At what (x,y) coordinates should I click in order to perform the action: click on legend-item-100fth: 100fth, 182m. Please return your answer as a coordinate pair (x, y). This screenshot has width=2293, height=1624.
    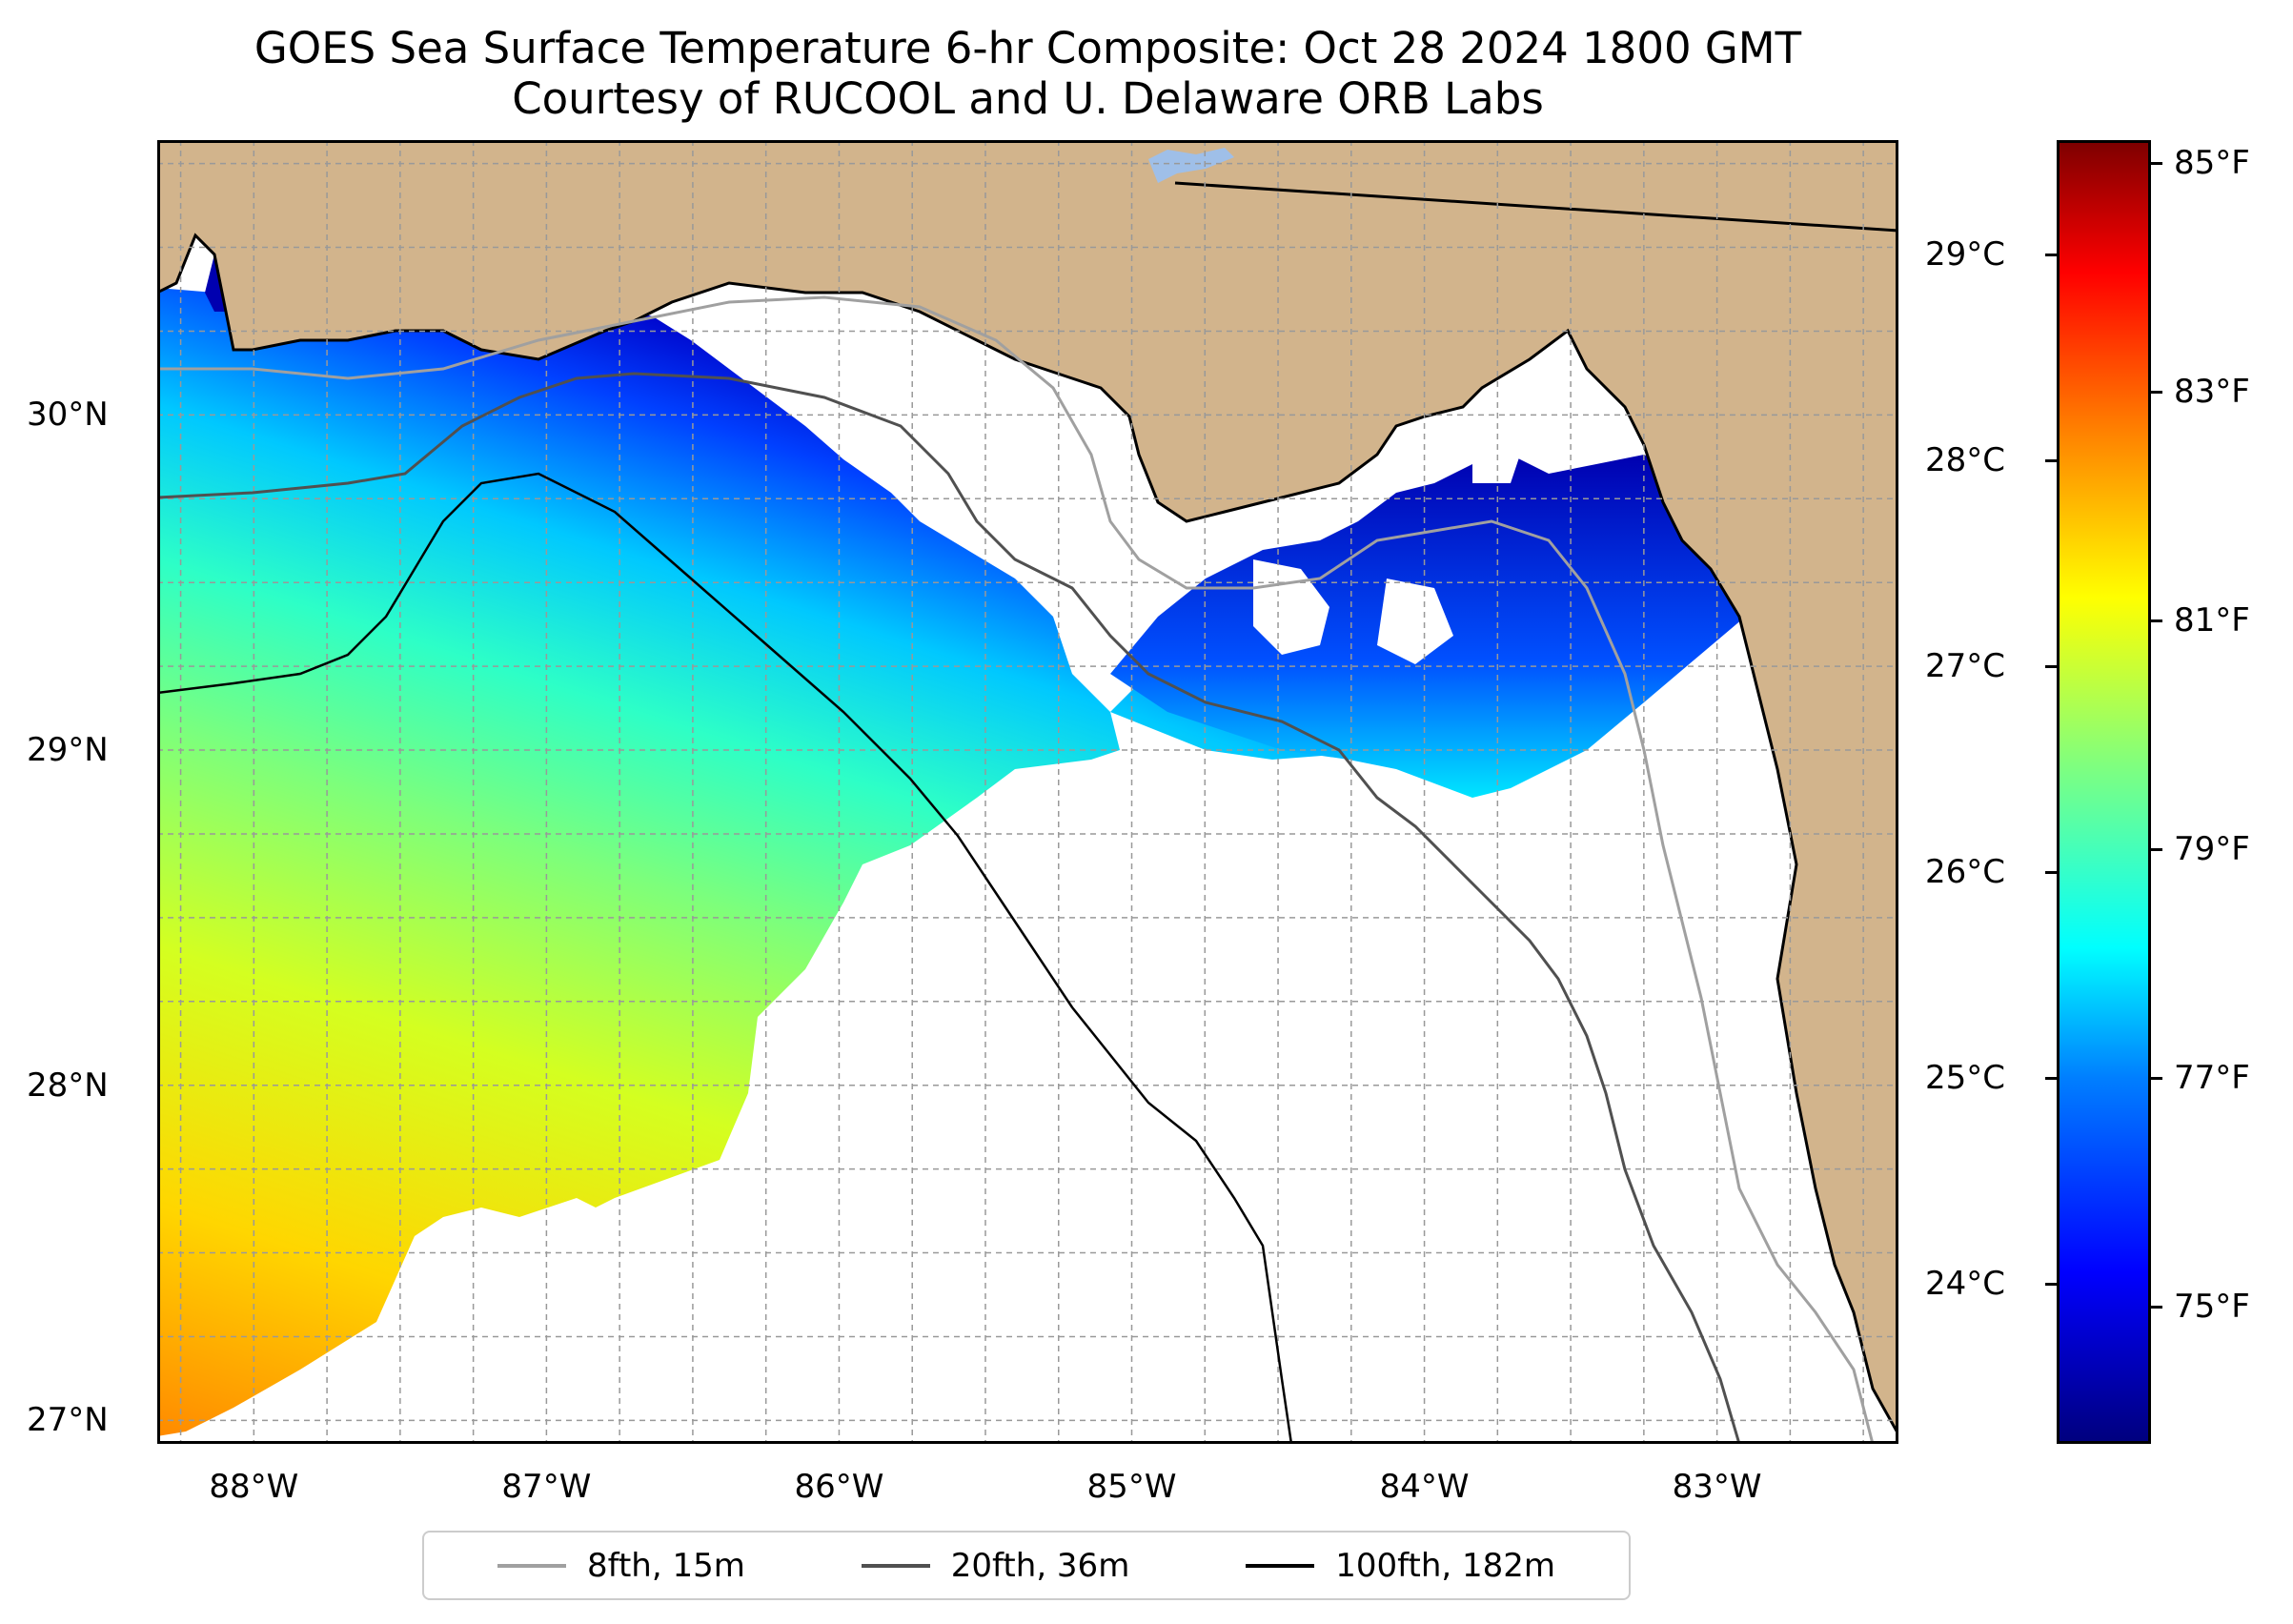
    Looking at the image, I should click on (1401, 1566).